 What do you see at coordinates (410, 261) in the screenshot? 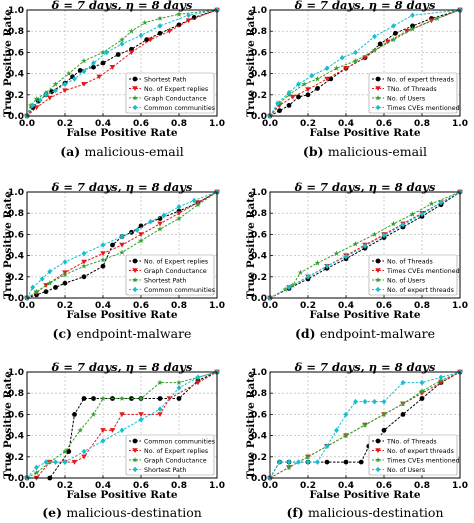
I see `legend-label: No. of Threads` at bounding box center [410, 261].